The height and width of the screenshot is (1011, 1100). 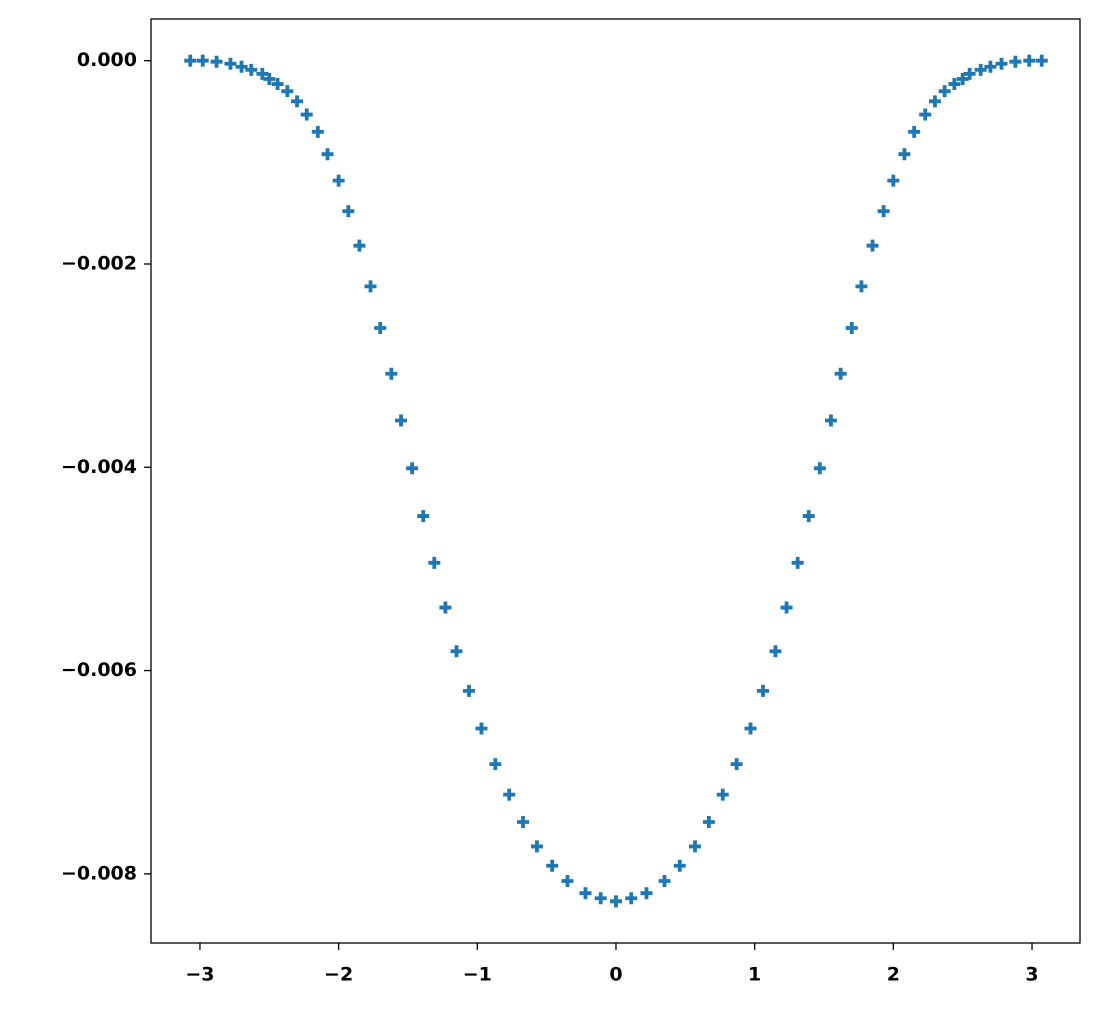 What do you see at coordinates (338, 975) in the screenshot?
I see `x-tick-label: −2` at bounding box center [338, 975].